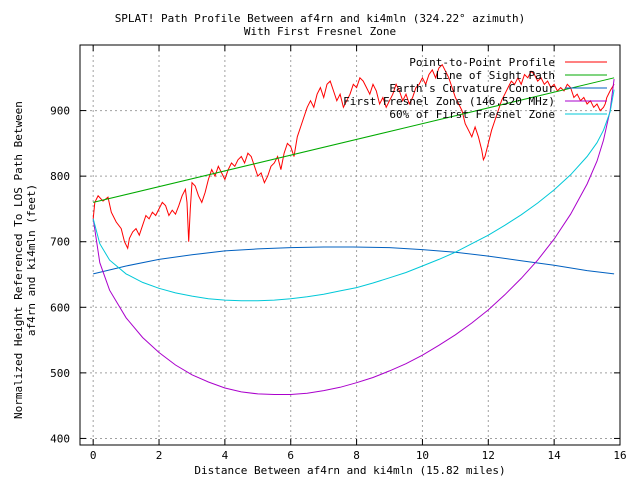 This screenshot has height=480, width=640. Describe the element at coordinates (225, 455) in the screenshot. I see `x-tick-label: 4` at that location.